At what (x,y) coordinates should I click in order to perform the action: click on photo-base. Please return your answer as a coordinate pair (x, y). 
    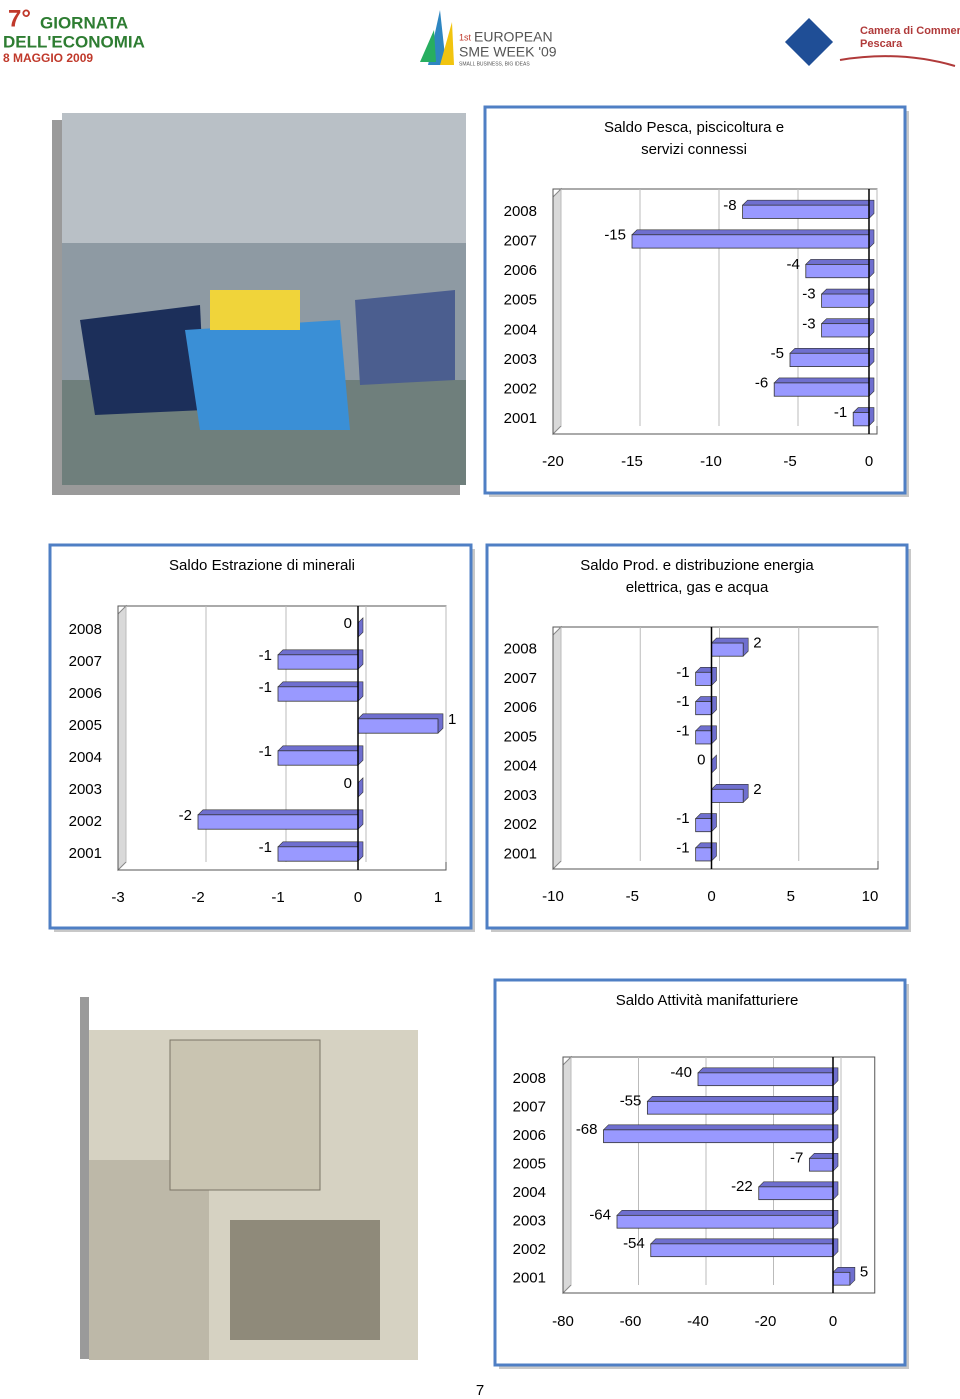
    Looking at the image, I should click on (305, 1280).